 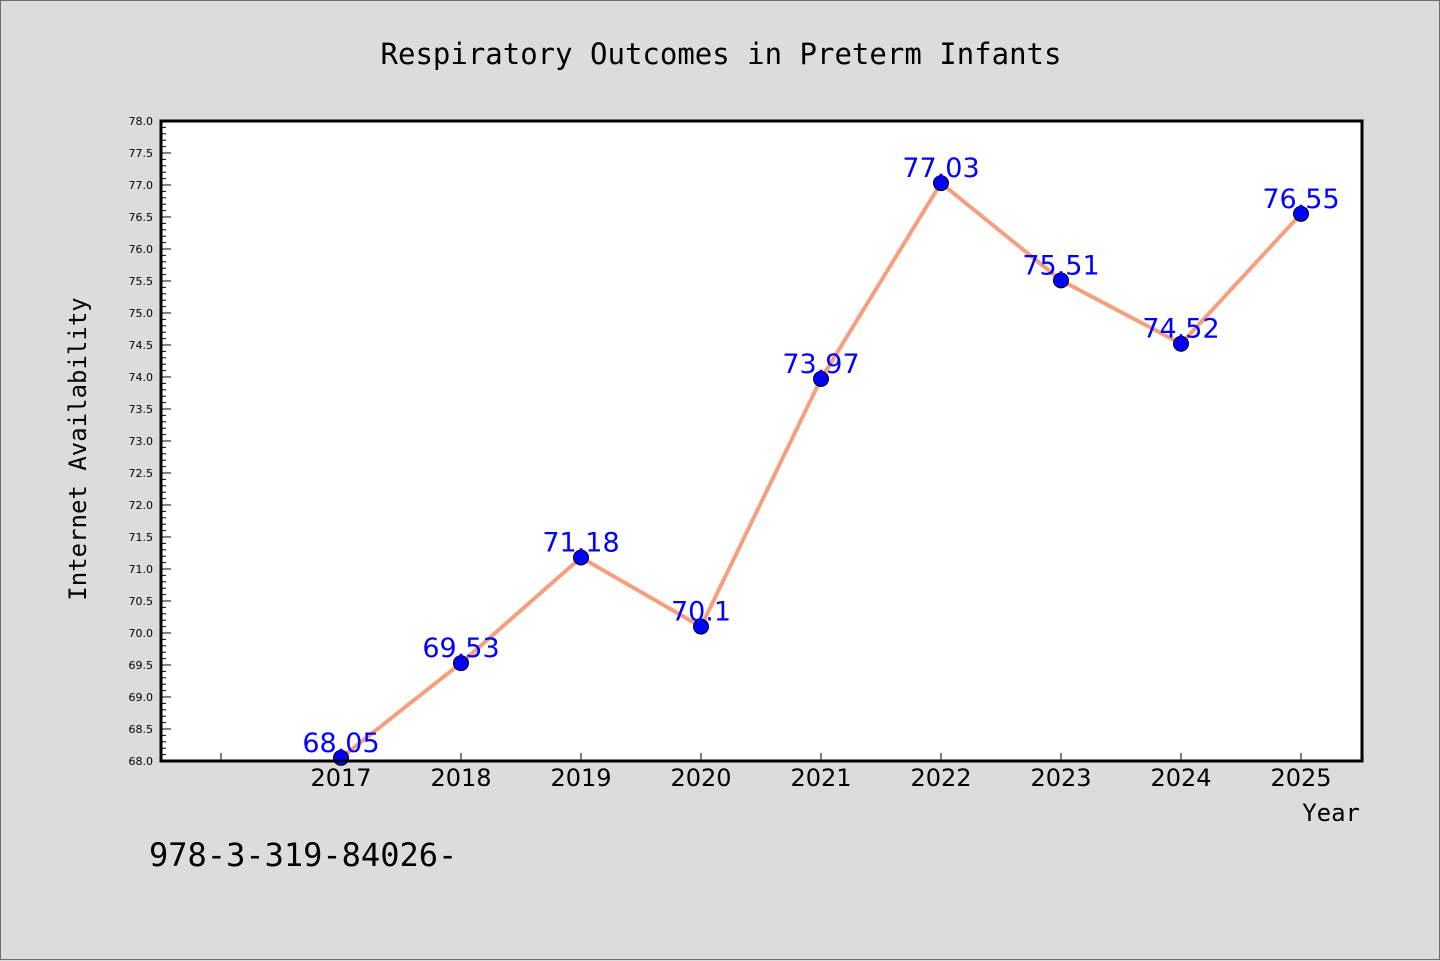 What do you see at coordinates (141, 249) in the screenshot?
I see `y-tick-label: 76.0` at bounding box center [141, 249].